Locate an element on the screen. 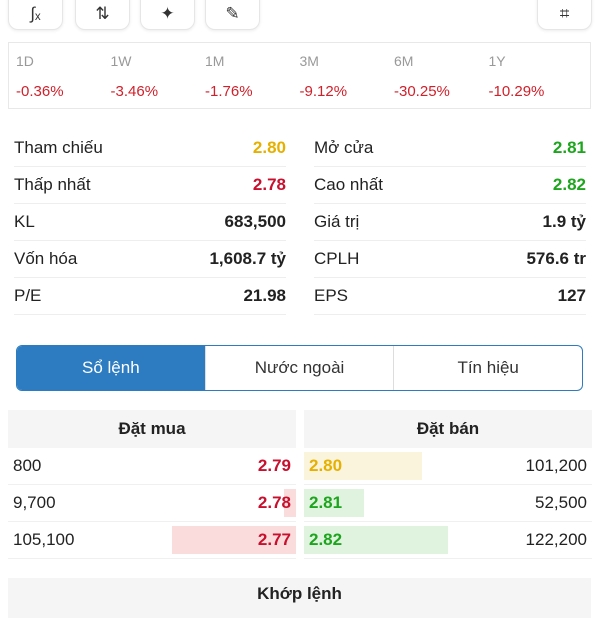 The image size is (600, 618). sell-volume: 122,200 is located at coordinates (556, 539).